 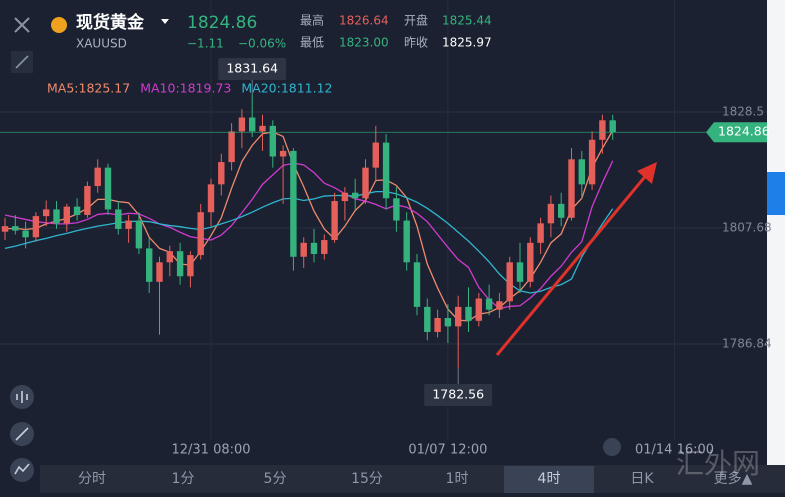 I want to click on tool-icons, so click(x=22, y=433).